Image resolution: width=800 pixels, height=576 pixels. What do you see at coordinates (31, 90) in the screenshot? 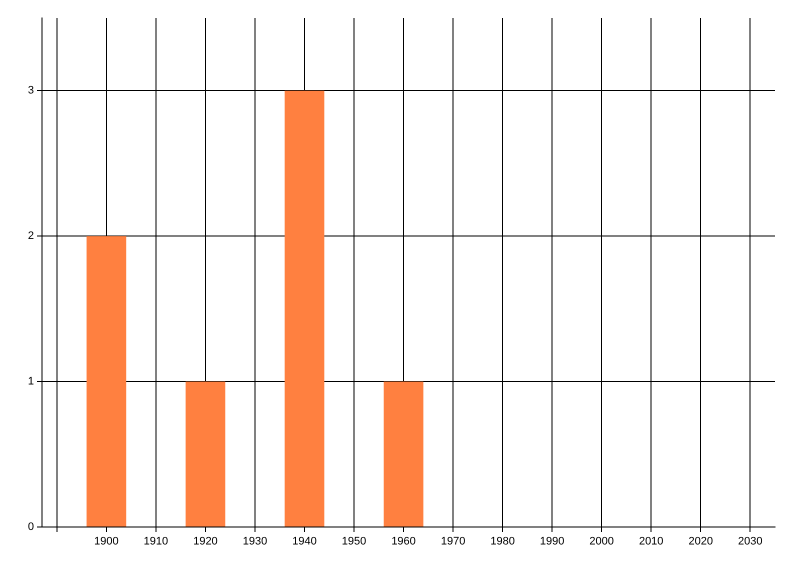
I see `y-tick-label: 3` at bounding box center [31, 90].